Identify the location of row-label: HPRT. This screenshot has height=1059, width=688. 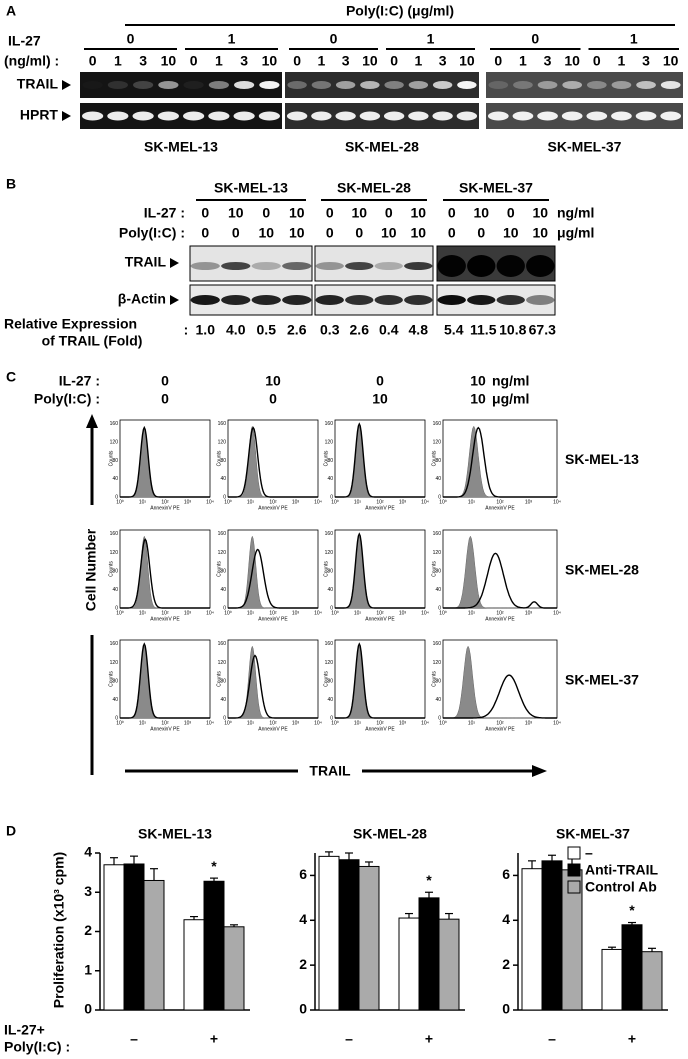
(39, 115).